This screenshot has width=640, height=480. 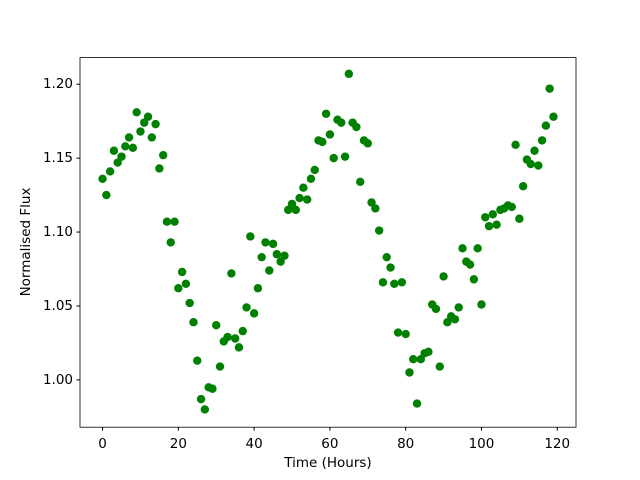 What do you see at coordinates (557, 444) in the screenshot?
I see `x-tick-label: 120` at bounding box center [557, 444].